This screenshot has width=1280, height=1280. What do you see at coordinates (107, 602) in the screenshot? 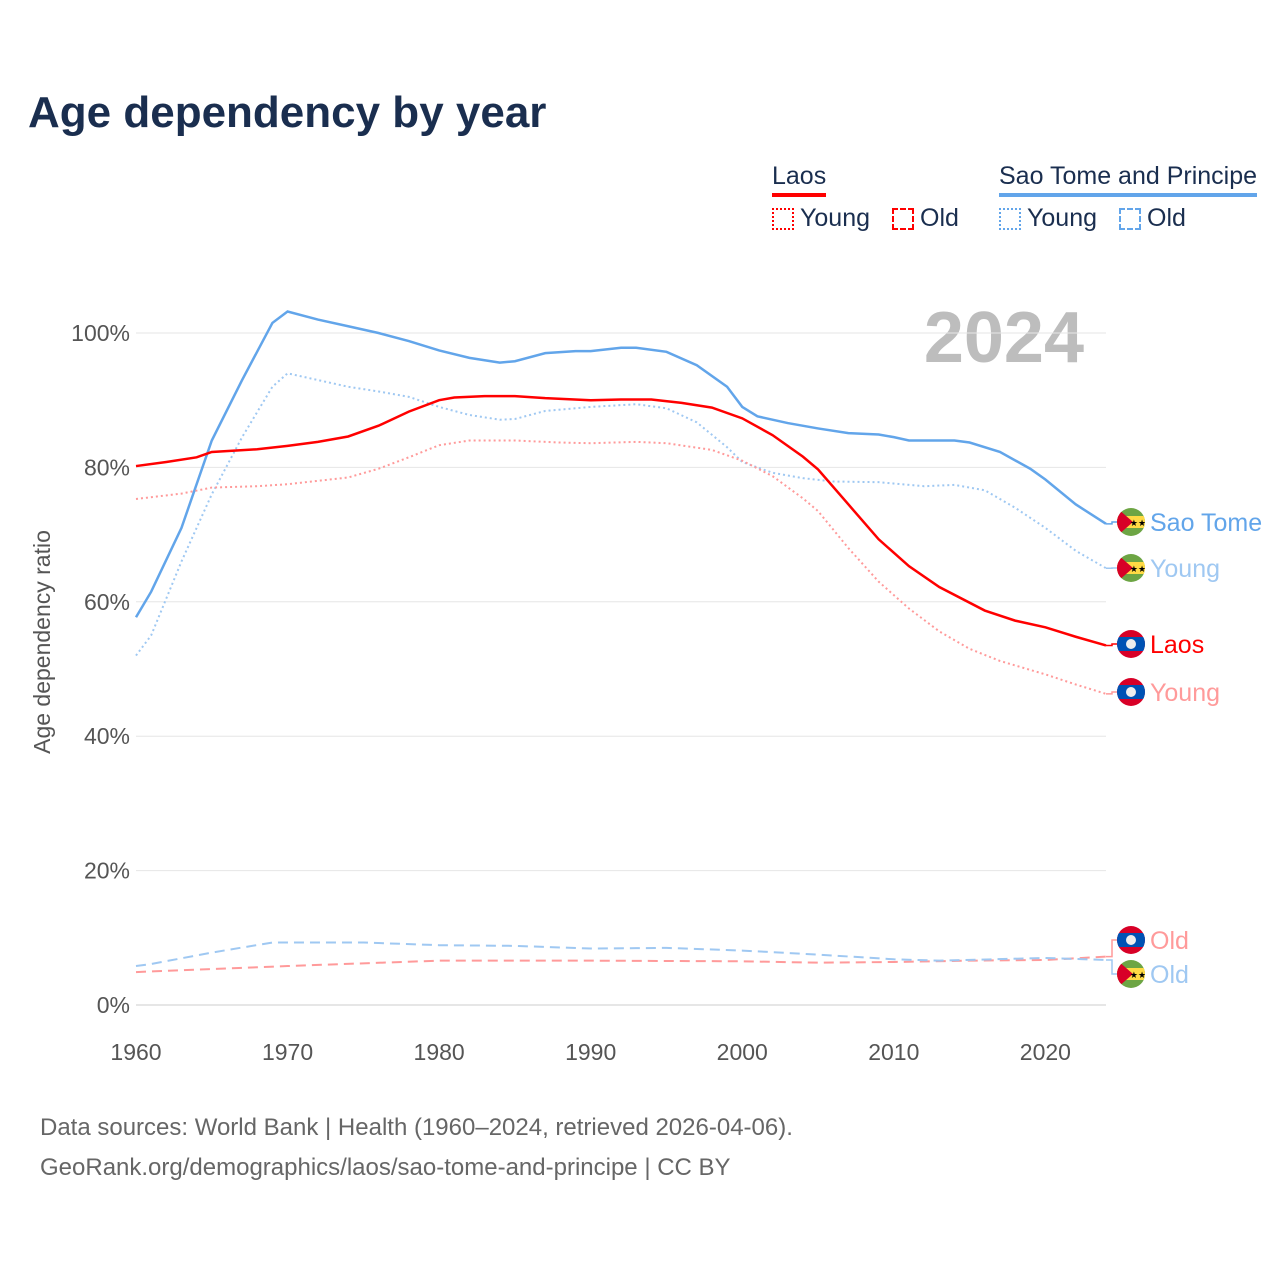
I see `y-tick-label: 60%` at bounding box center [107, 602].